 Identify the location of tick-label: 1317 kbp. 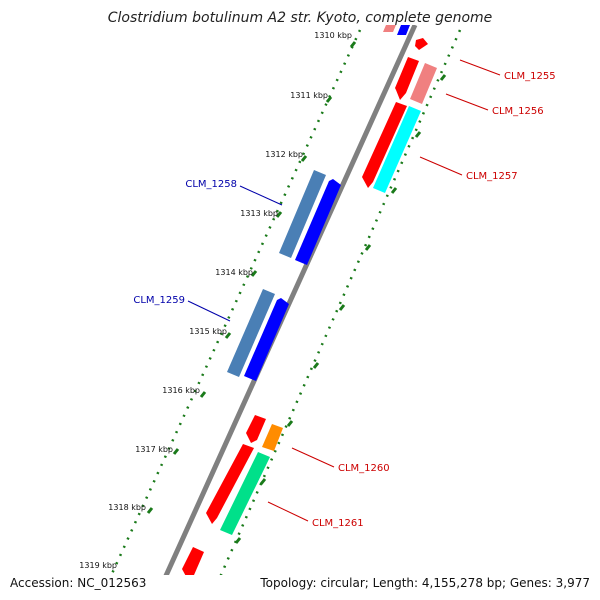
(154, 449).